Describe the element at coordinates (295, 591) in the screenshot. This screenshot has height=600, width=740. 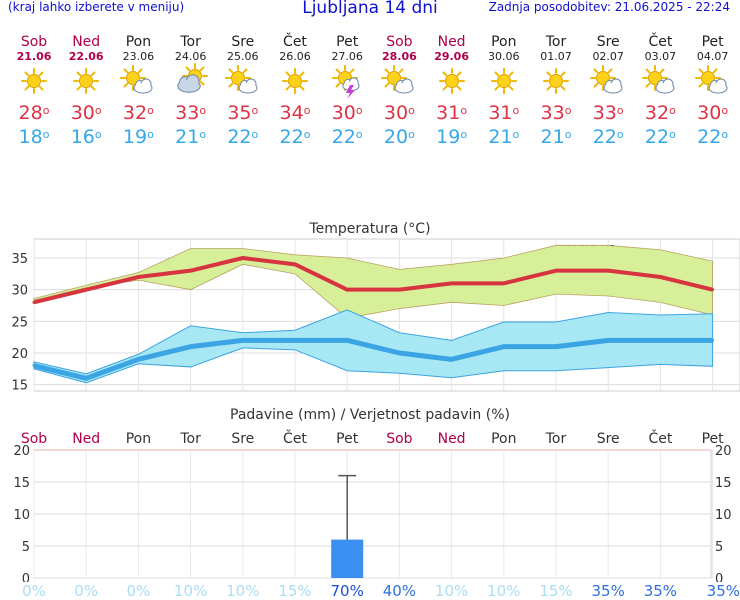
I see `precip-probability: 15%` at that location.